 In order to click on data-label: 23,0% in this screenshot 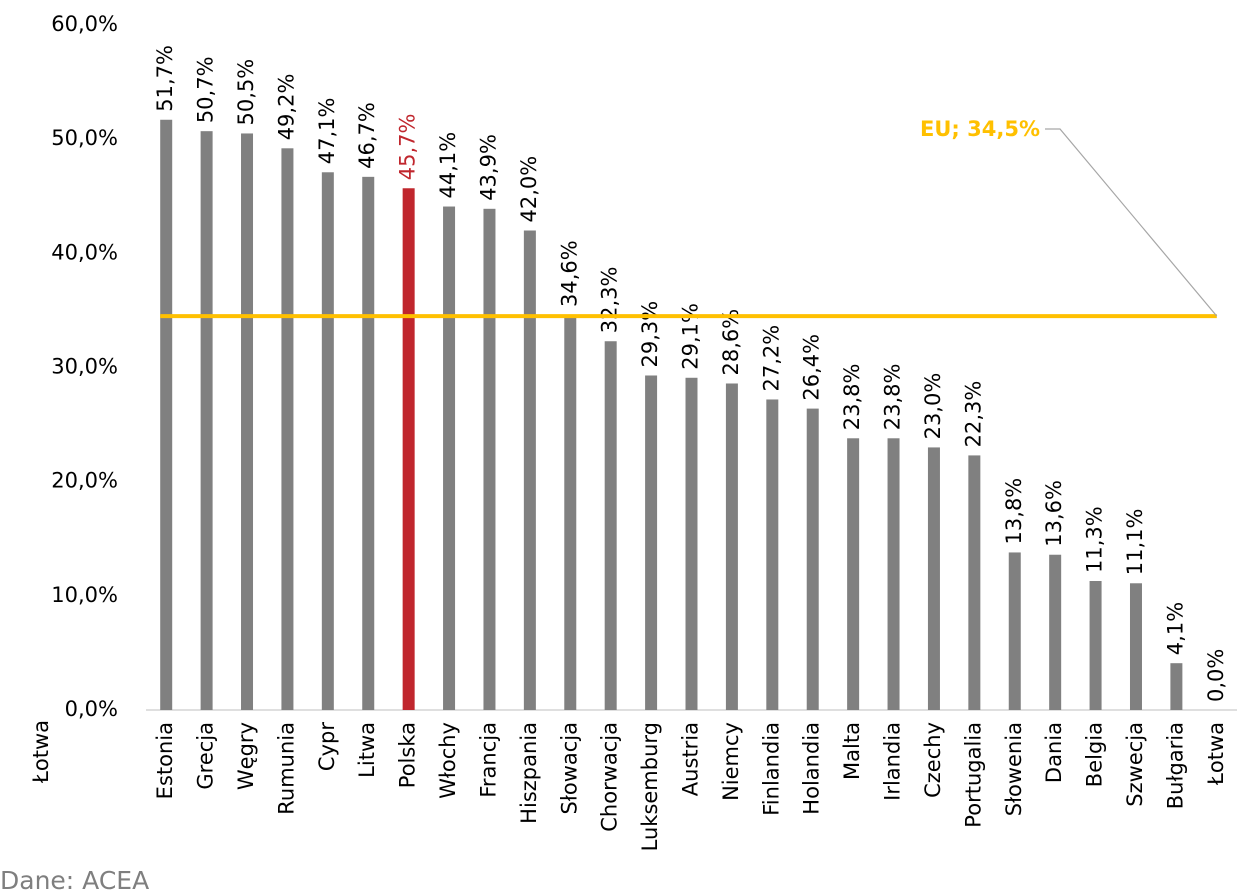, I will do `click(933, 406)`.